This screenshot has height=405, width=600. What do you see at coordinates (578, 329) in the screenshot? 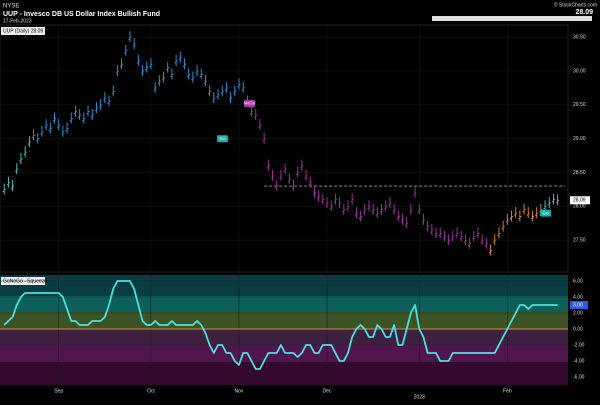
I see `osc-tick-label: 0.00` at bounding box center [578, 329].